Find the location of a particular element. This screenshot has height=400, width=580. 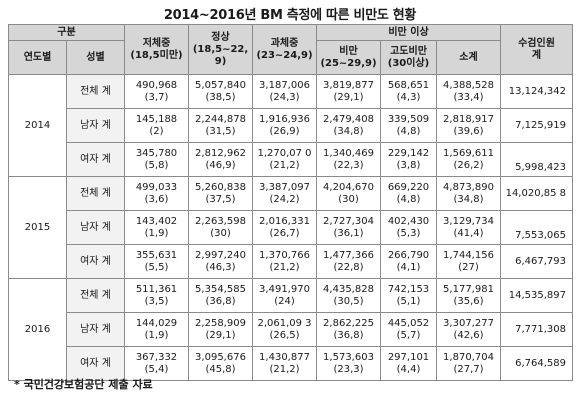

value-cell: 490,968 (3,7) is located at coordinates (156, 91).